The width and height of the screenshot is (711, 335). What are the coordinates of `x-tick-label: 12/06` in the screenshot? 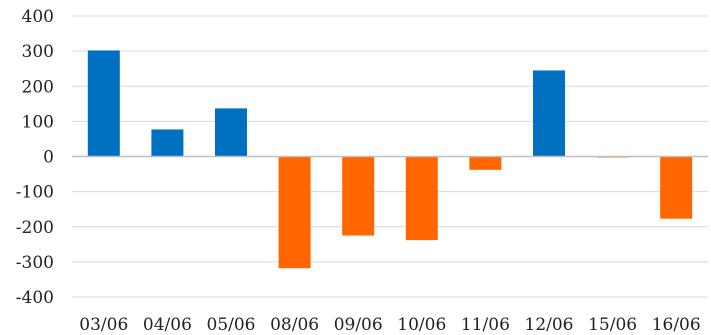 It's located at (549, 325).